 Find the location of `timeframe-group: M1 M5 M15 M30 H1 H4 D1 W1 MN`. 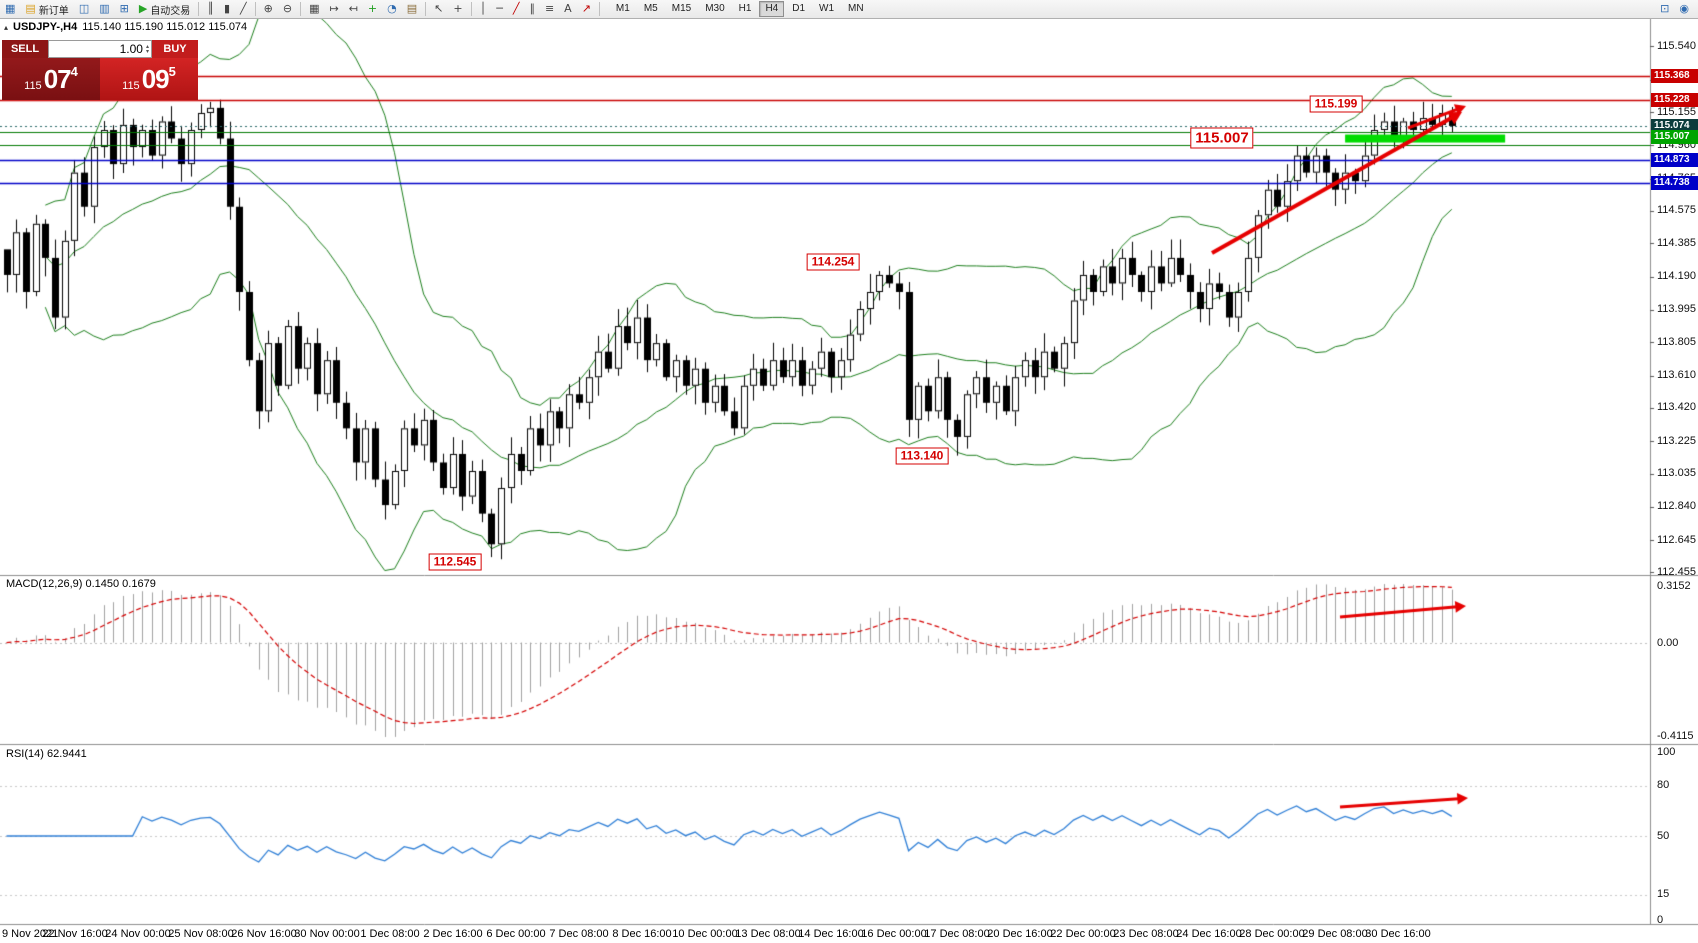

timeframe-group: M1 M5 M15 M30 H1 H4 D1 W1 MN is located at coordinates (740, 9).